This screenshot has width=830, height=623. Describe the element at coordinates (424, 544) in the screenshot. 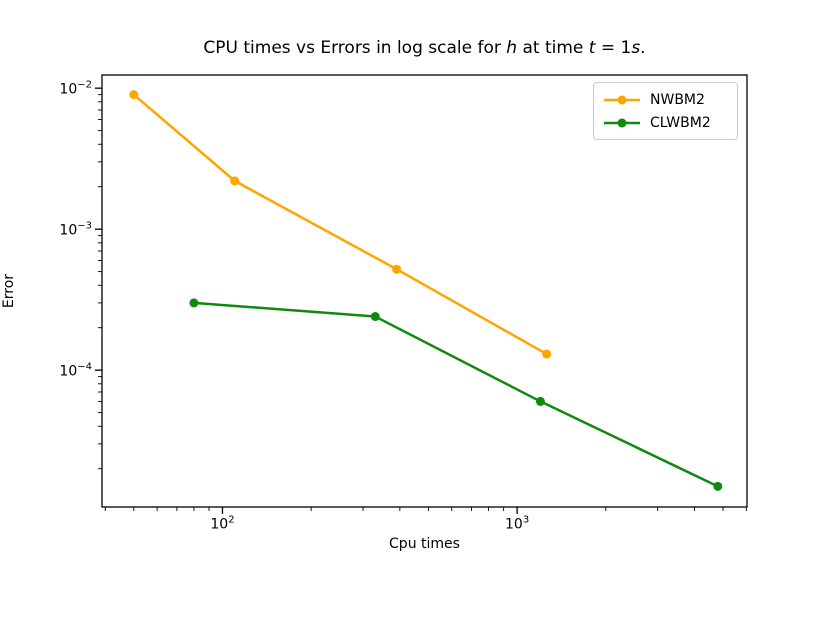

I see `x-axis-label: Cpu times` at that location.